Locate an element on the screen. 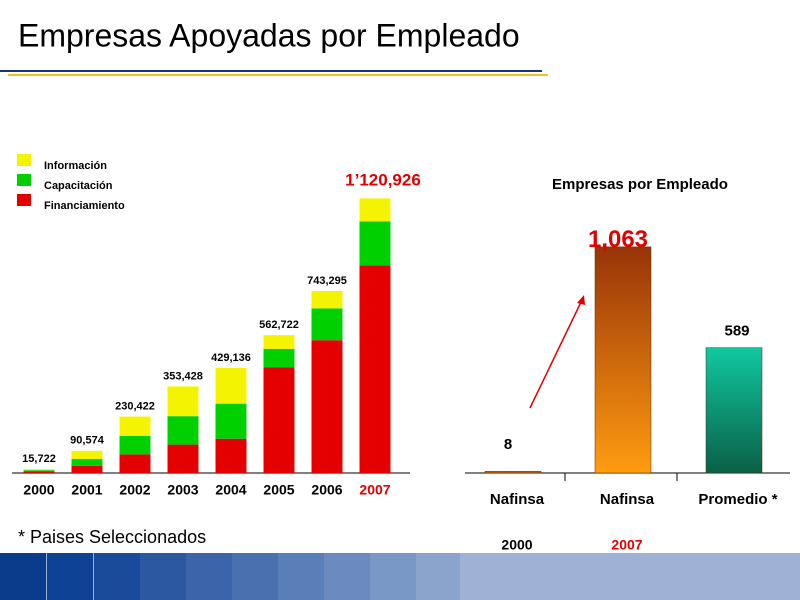 The width and height of the screenshot is (800, 600). footer-band is located at coordinates (400, 576).